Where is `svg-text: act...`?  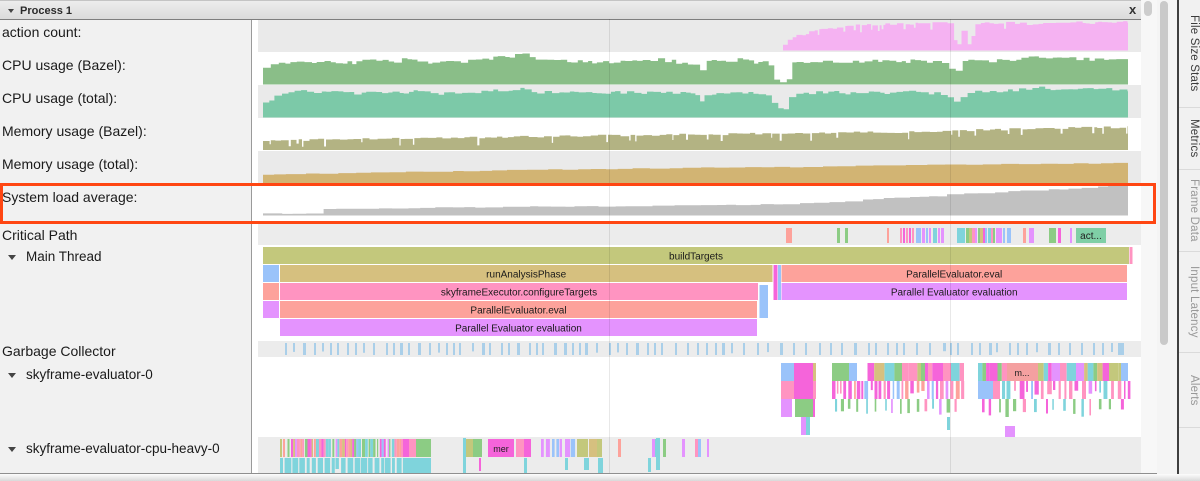
svg-text: act... is located at coordinates (1091, 236).